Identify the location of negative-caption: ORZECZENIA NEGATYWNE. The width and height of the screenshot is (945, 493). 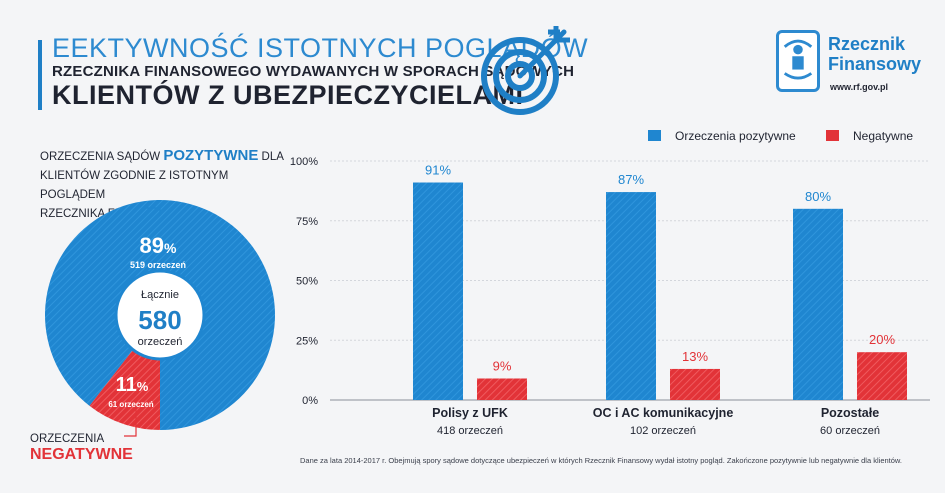
(81, 447).